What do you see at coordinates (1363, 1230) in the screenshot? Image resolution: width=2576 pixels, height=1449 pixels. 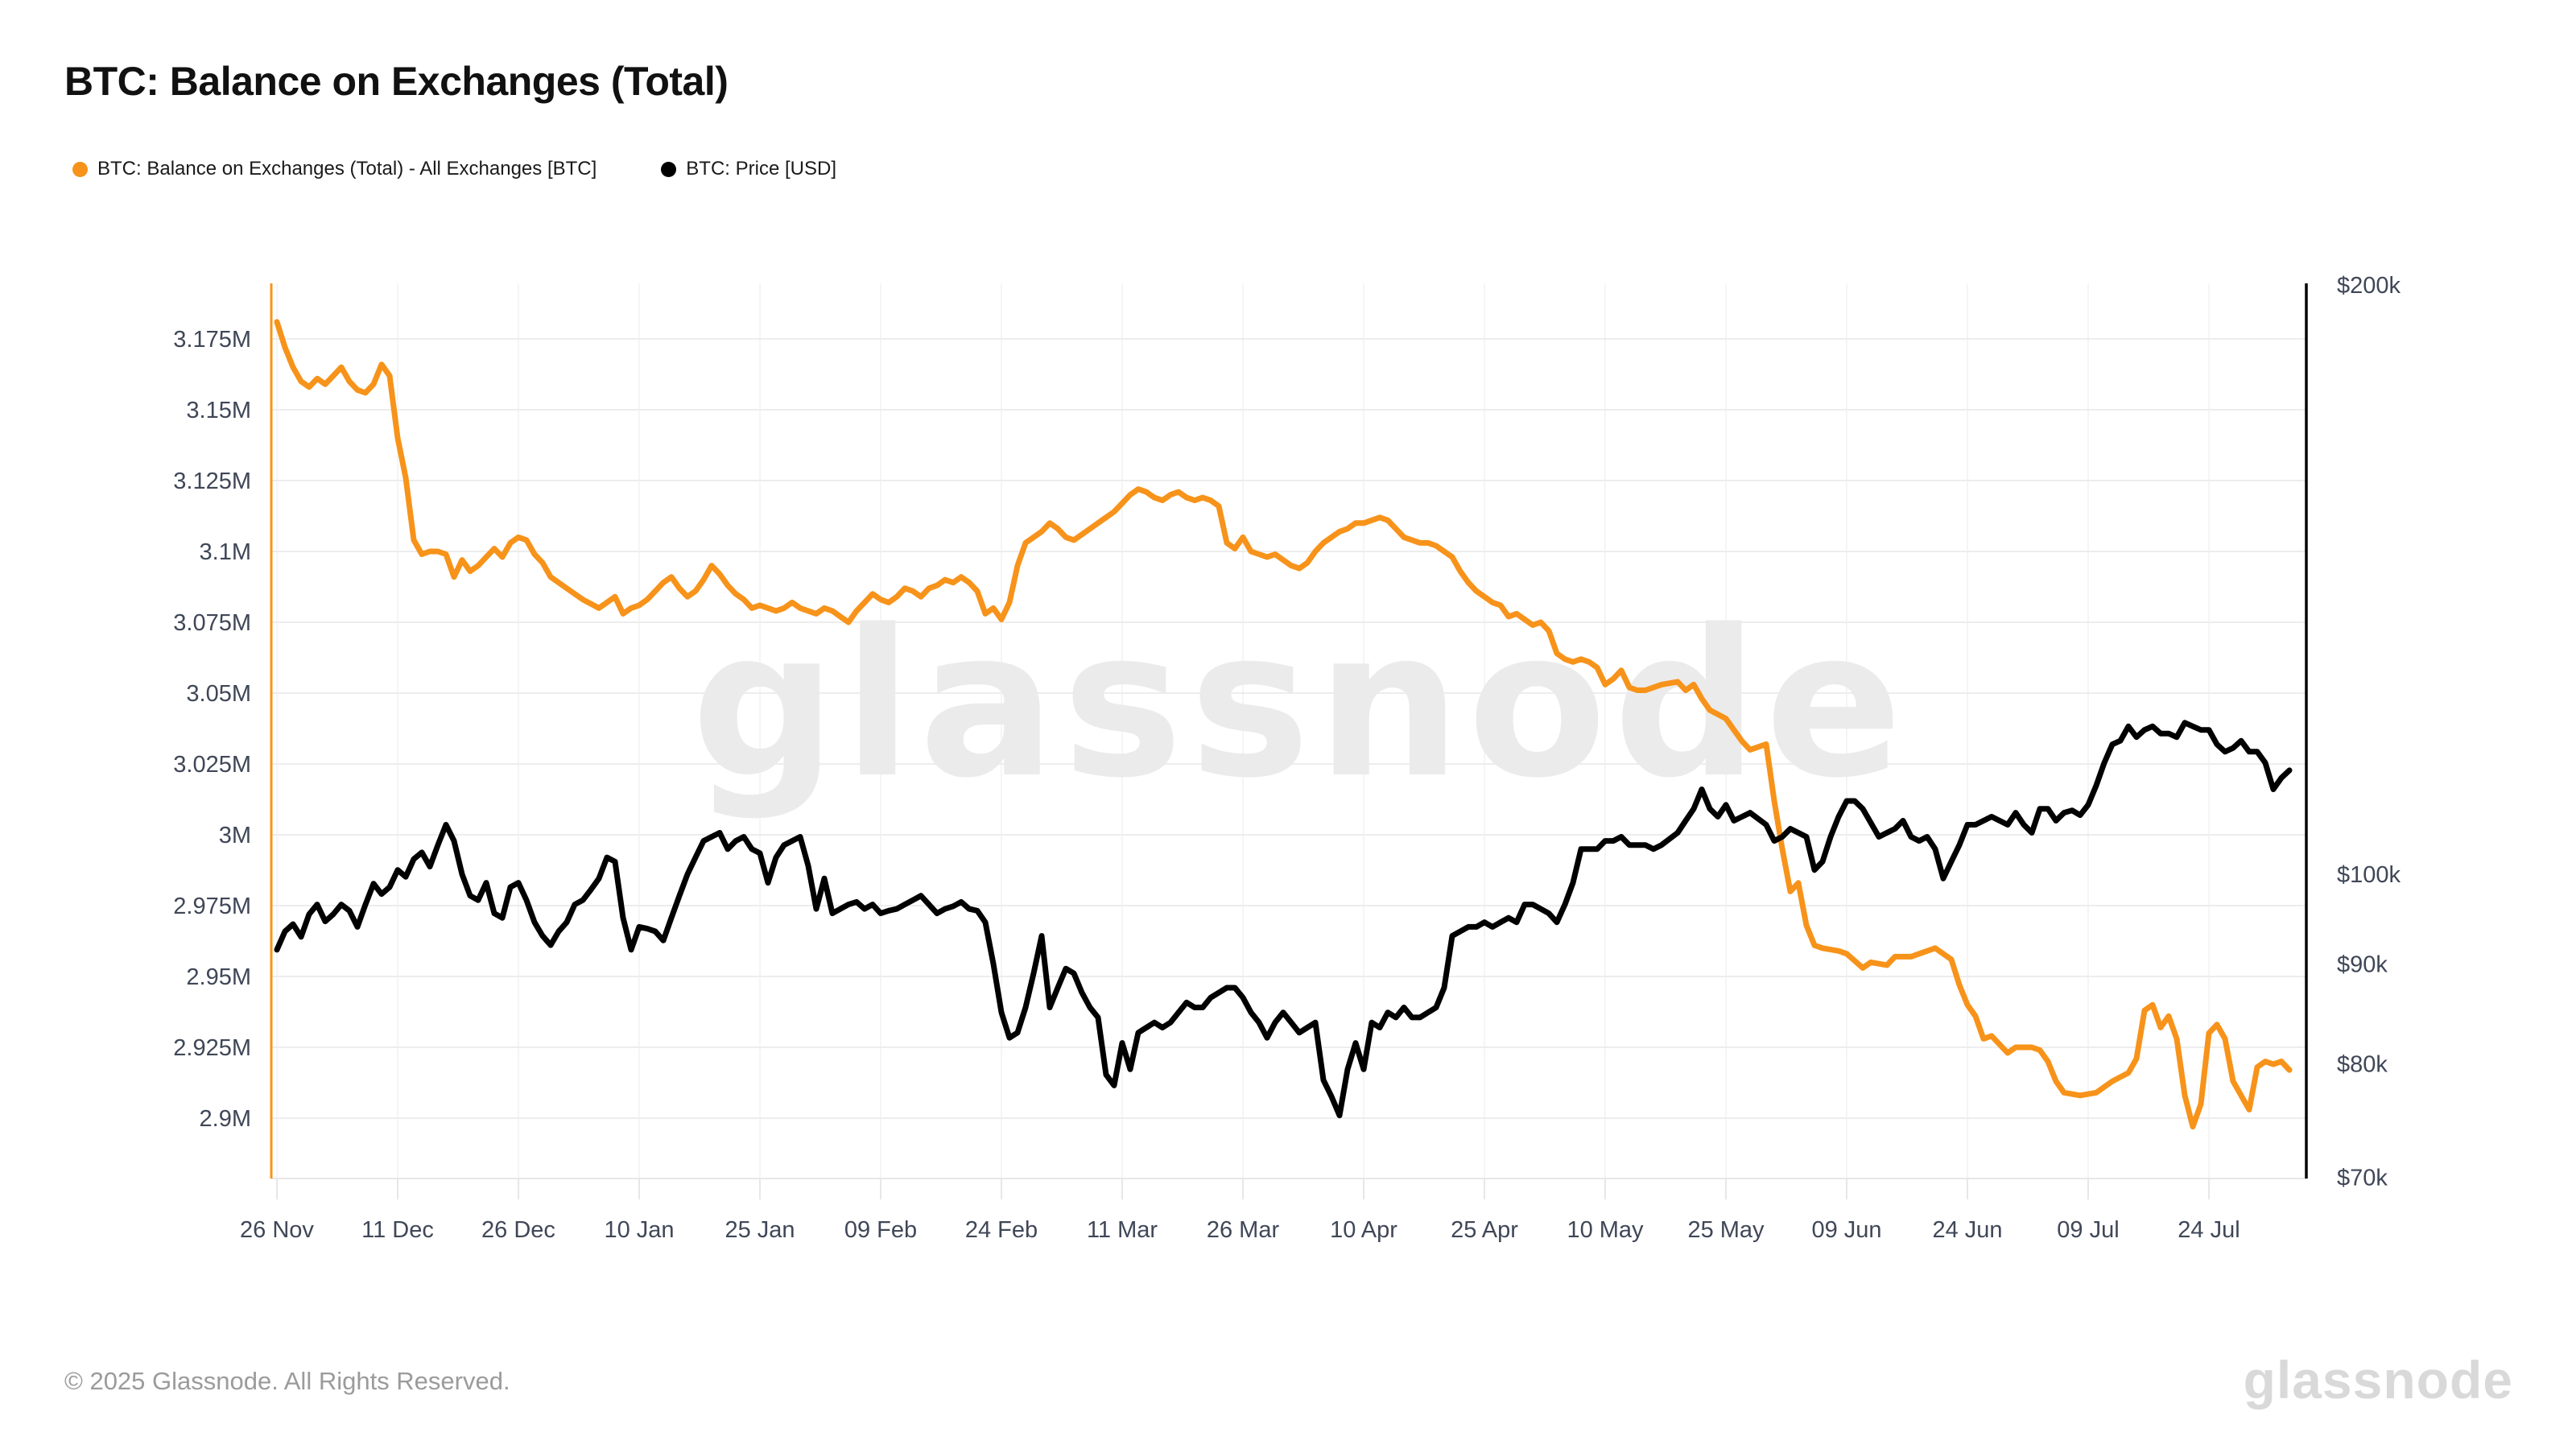 I see `svg-text: 10 Apr` at bounding box center [1363, 1230].